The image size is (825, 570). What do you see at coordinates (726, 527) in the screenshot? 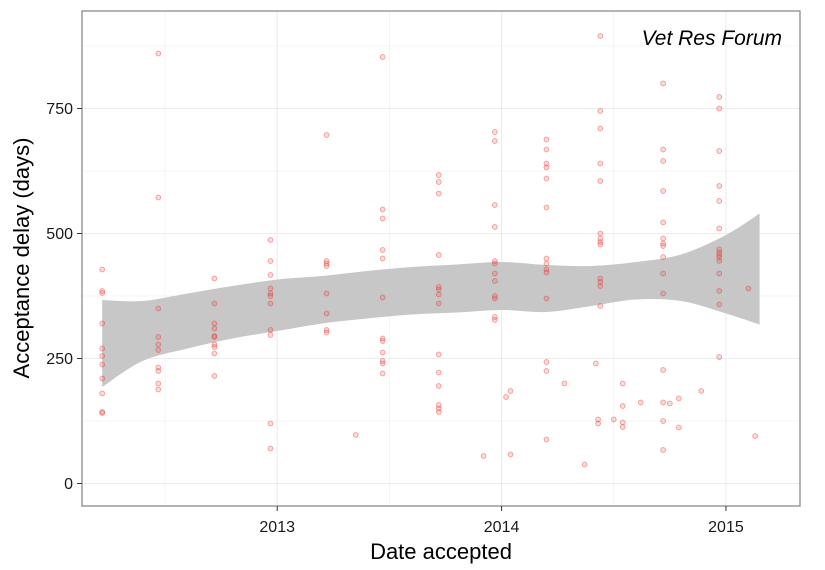
I see `x-tick-label: 2015` at bounding box center [726, 527].